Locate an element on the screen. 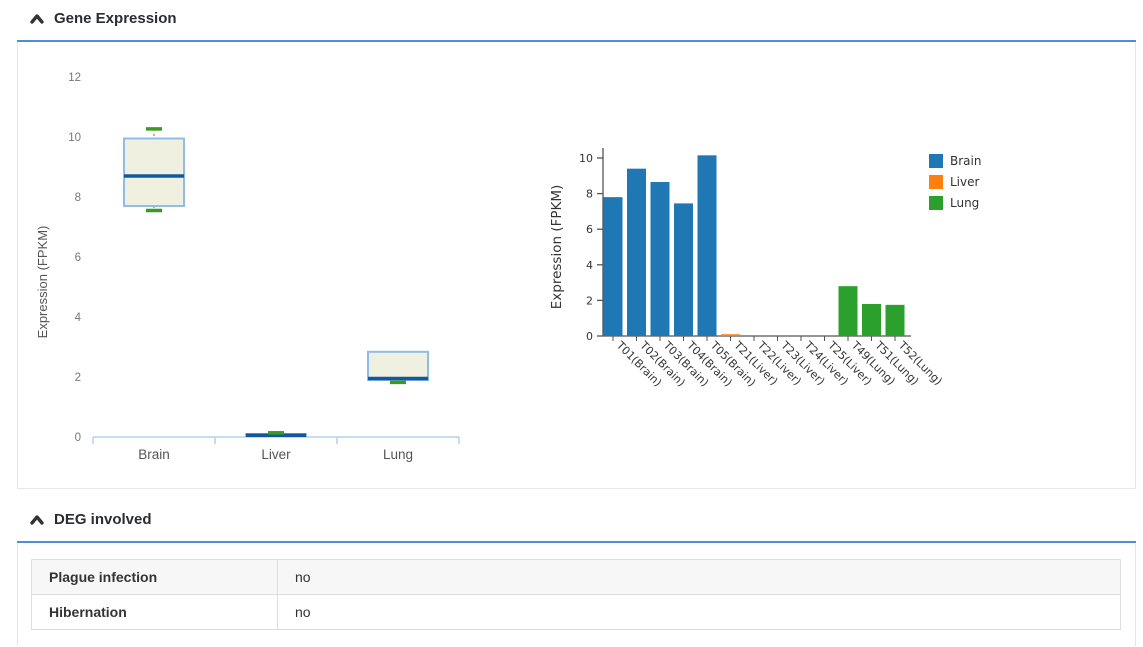  deg-table: Plague infection no Hibernation no is located at coordinates (576, 594).